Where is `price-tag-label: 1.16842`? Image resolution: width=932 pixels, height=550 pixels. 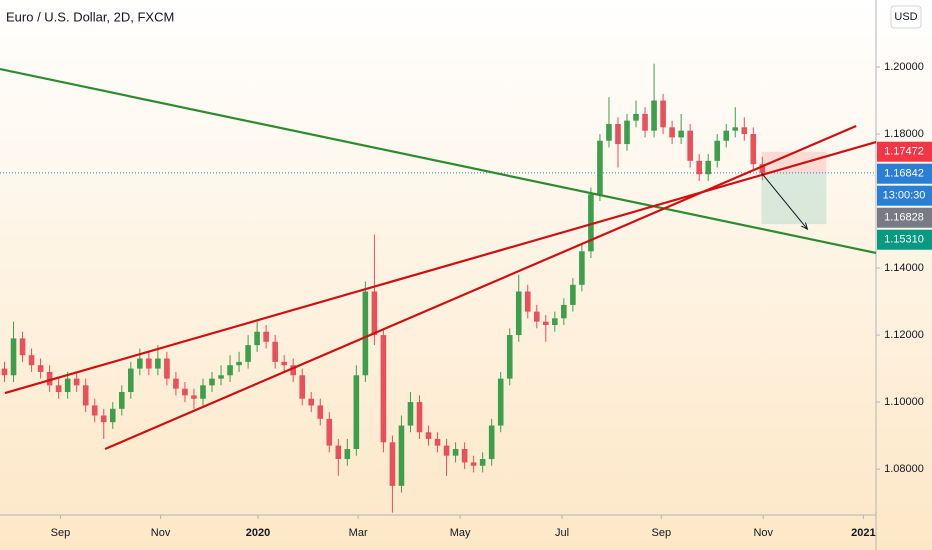
price-tag-label: 1.16842 is located at coordinates (904, 174).